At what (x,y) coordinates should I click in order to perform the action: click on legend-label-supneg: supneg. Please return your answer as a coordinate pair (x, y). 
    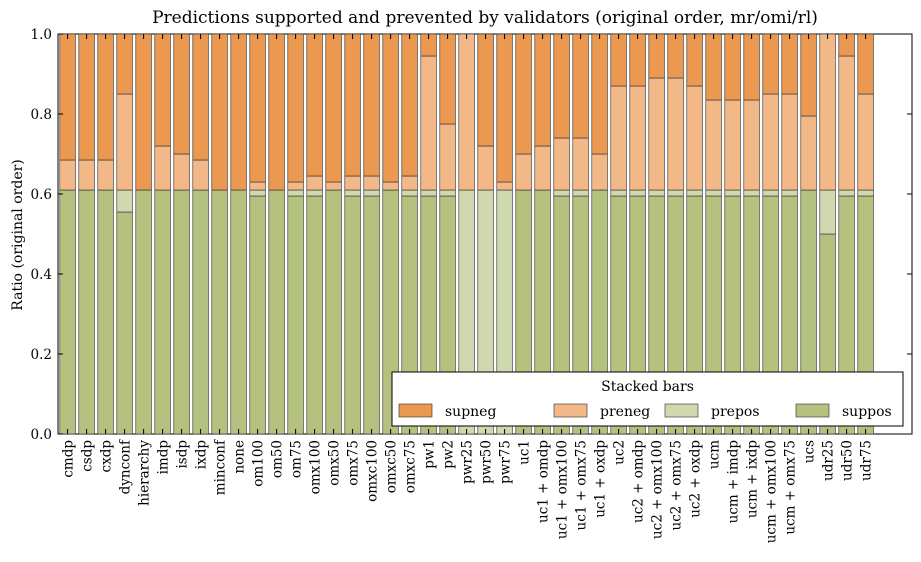
    Looking at the image, I should click on (470, 412).